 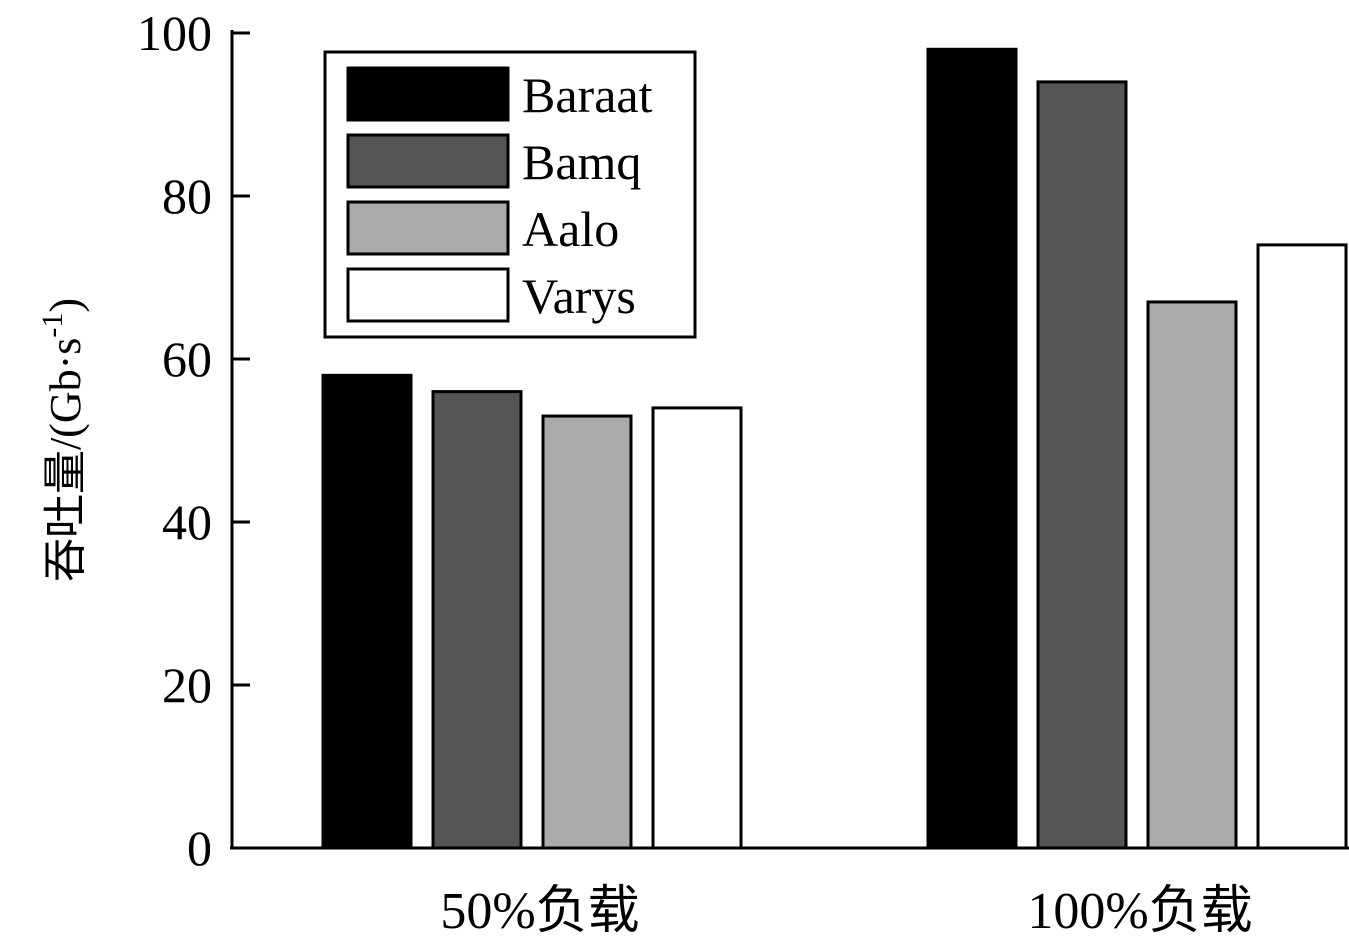 What do you see at coordinates (52, 325) in the screenshot?
I see `y-axis-label-sup: -1` at bounding box center [52, 325].